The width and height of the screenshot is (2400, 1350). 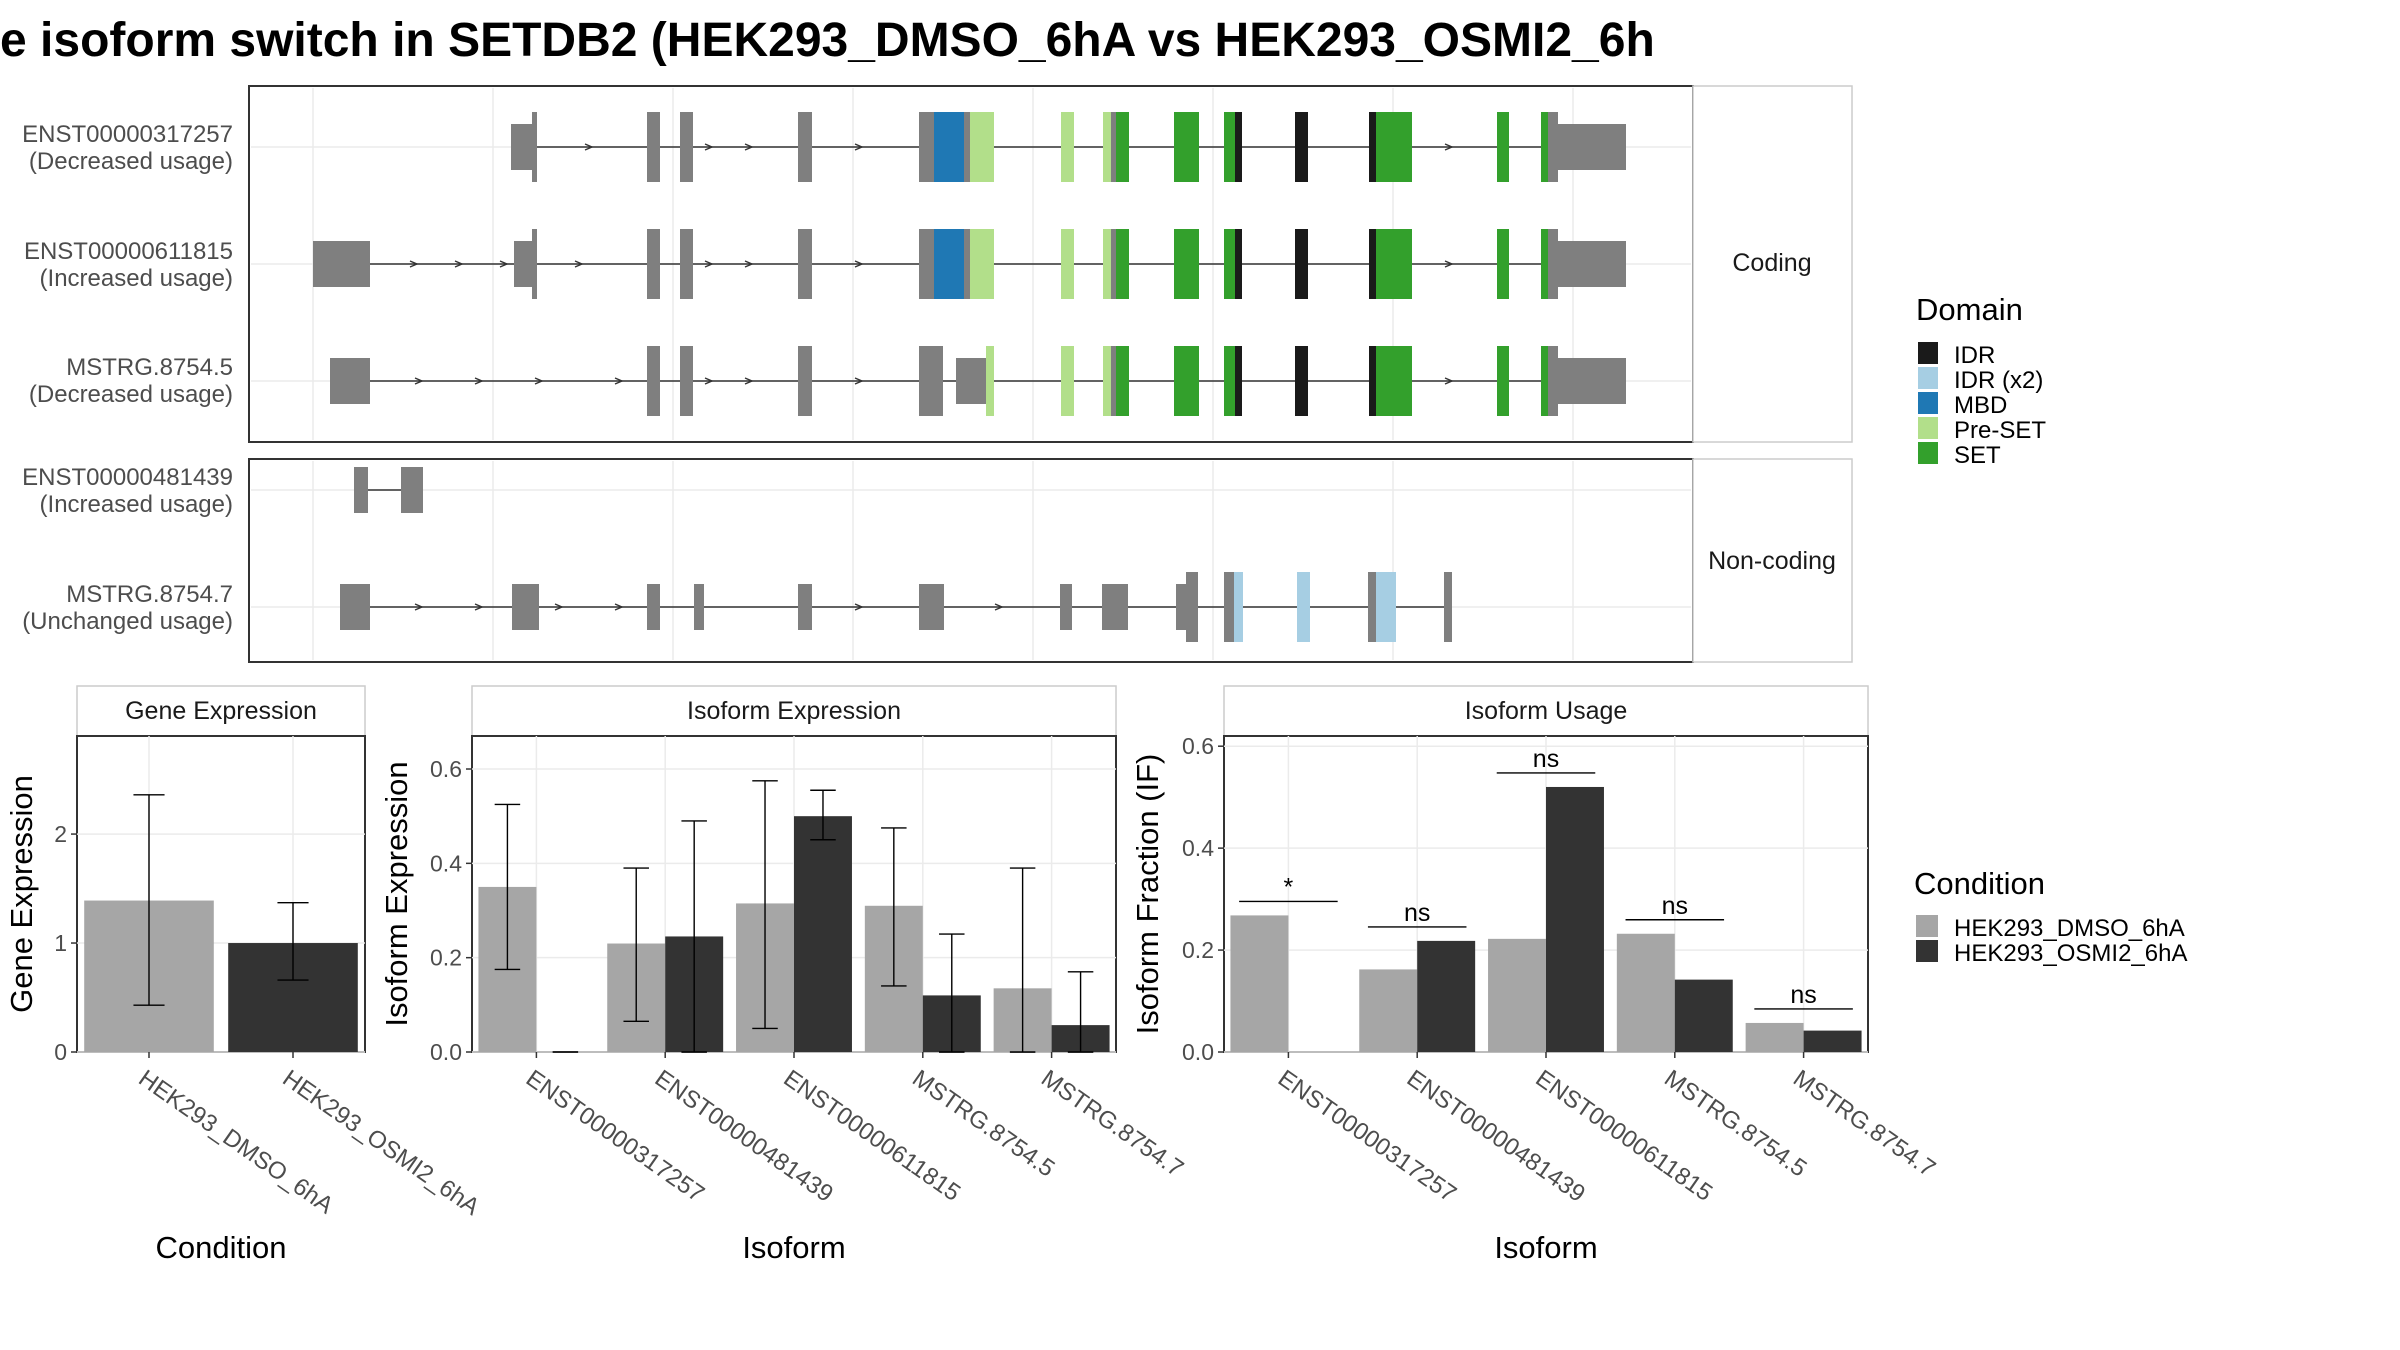 What do you see at coordinates (1928, 428) in the screenshot?
I see `legend-swatch-pre-set` at bounding box center [1928, 428].